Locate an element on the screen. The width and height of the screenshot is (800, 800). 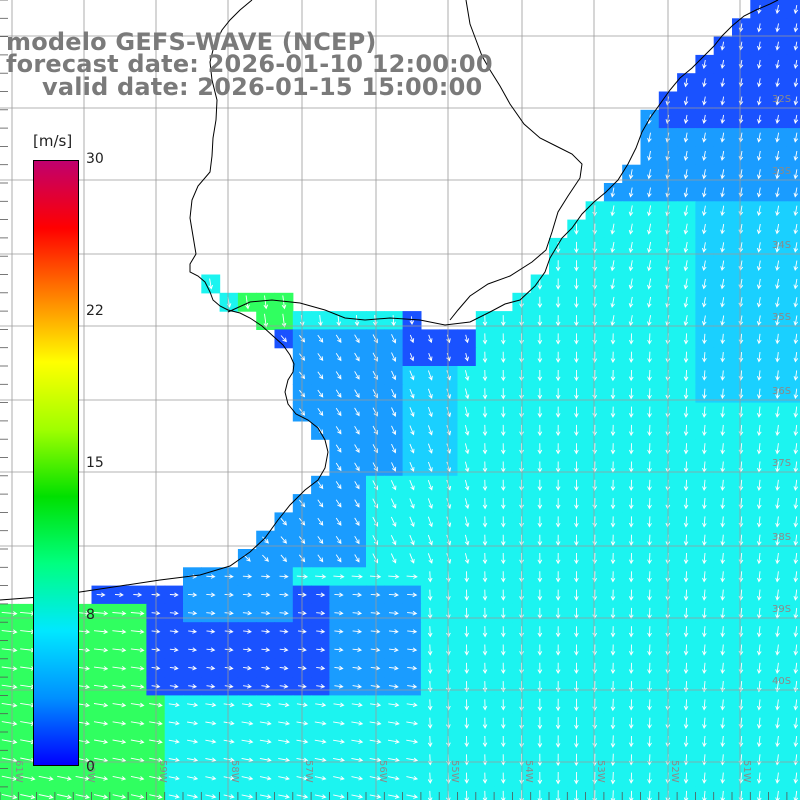
lat-label: 36S is located at coordinates (781, 391).